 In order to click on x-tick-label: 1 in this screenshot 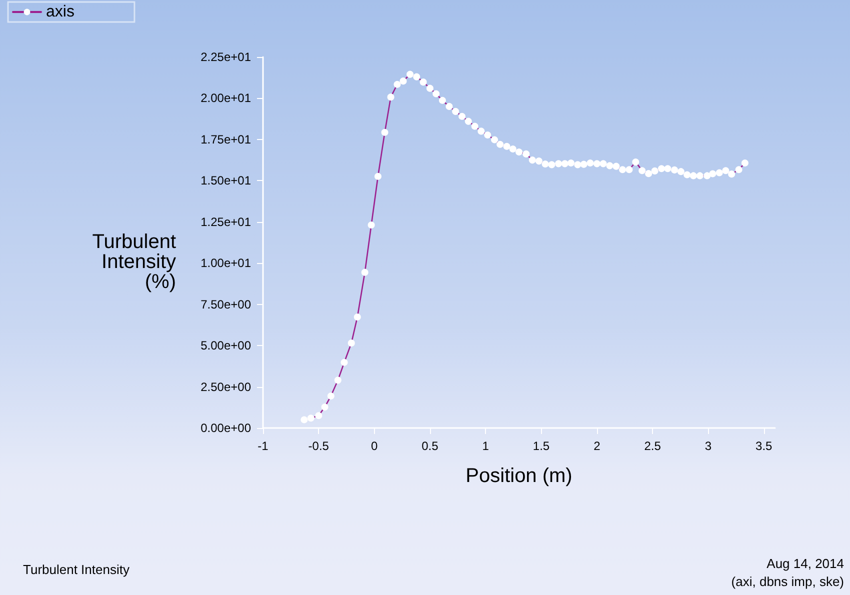, I will do `click(486, 446)`.